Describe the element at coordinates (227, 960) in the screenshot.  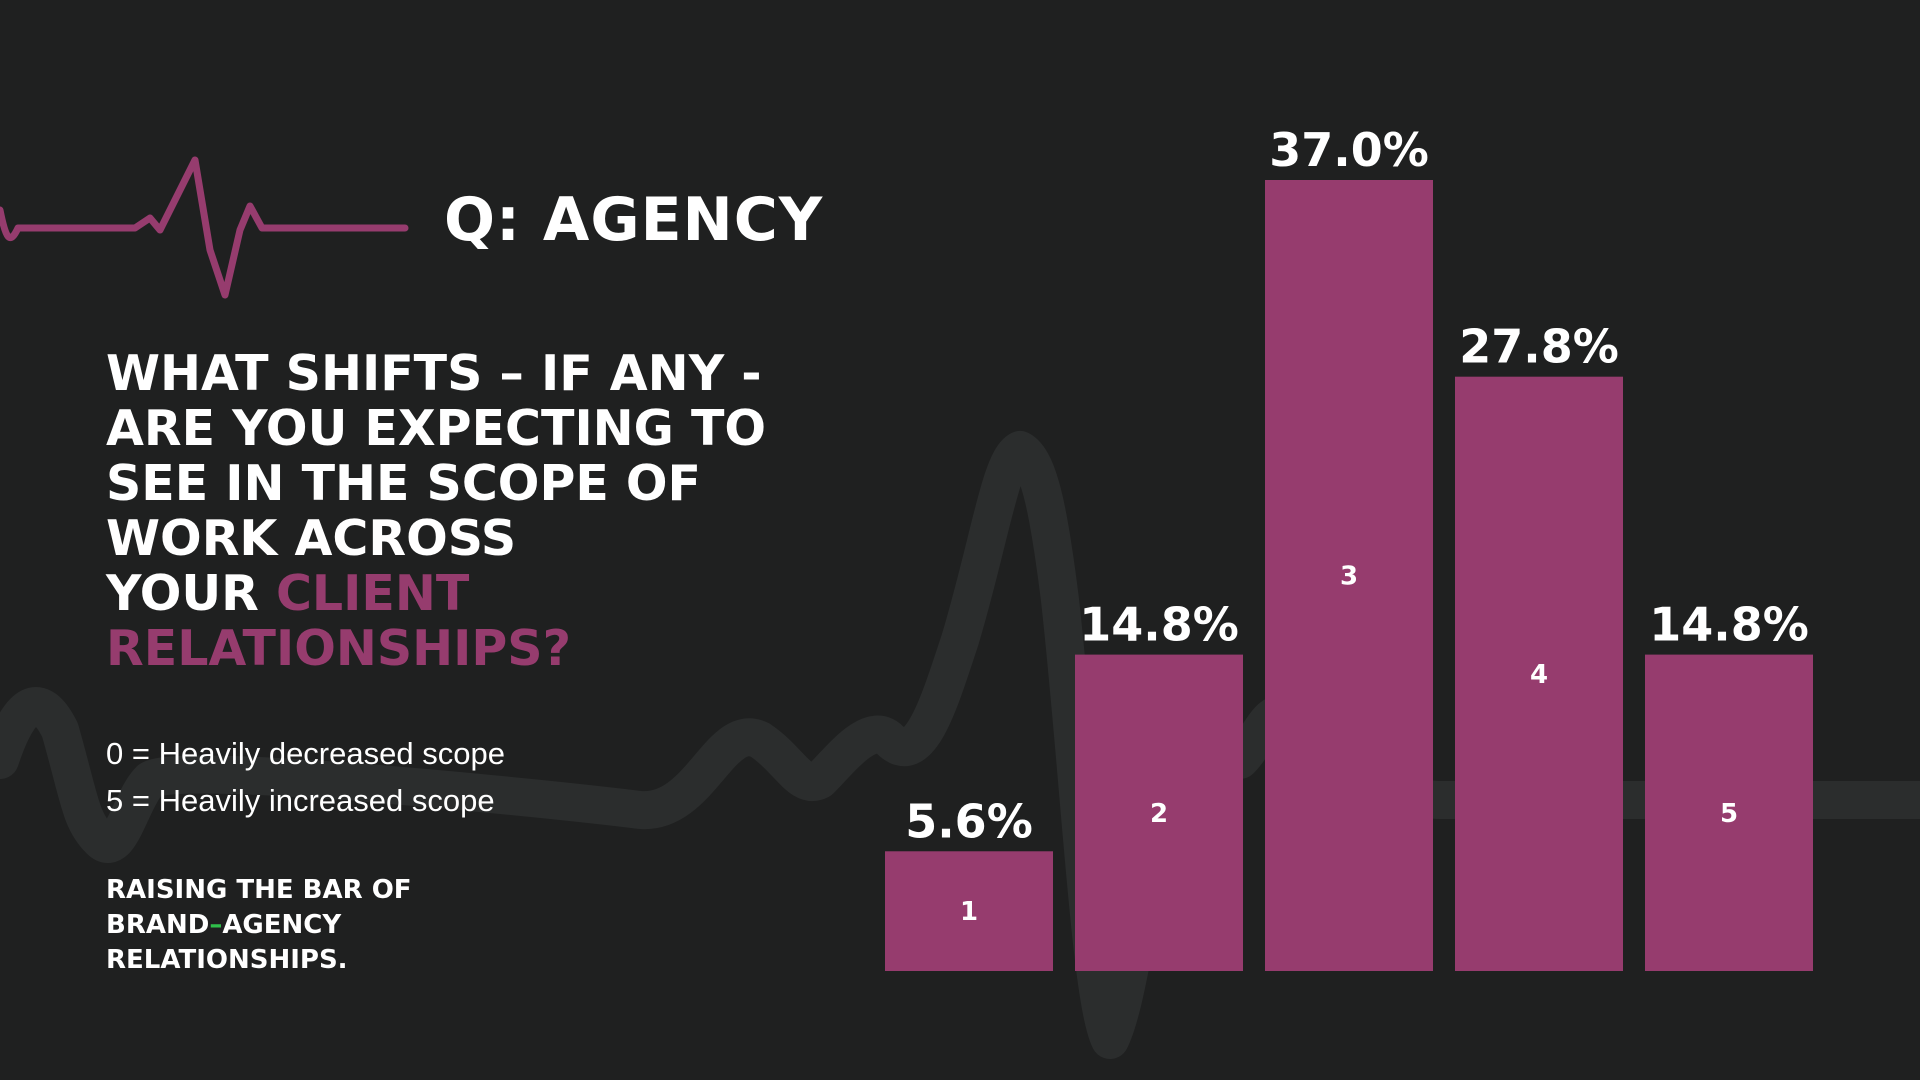
I see `tagline-line: RELATIONSHIPS.` at that location.